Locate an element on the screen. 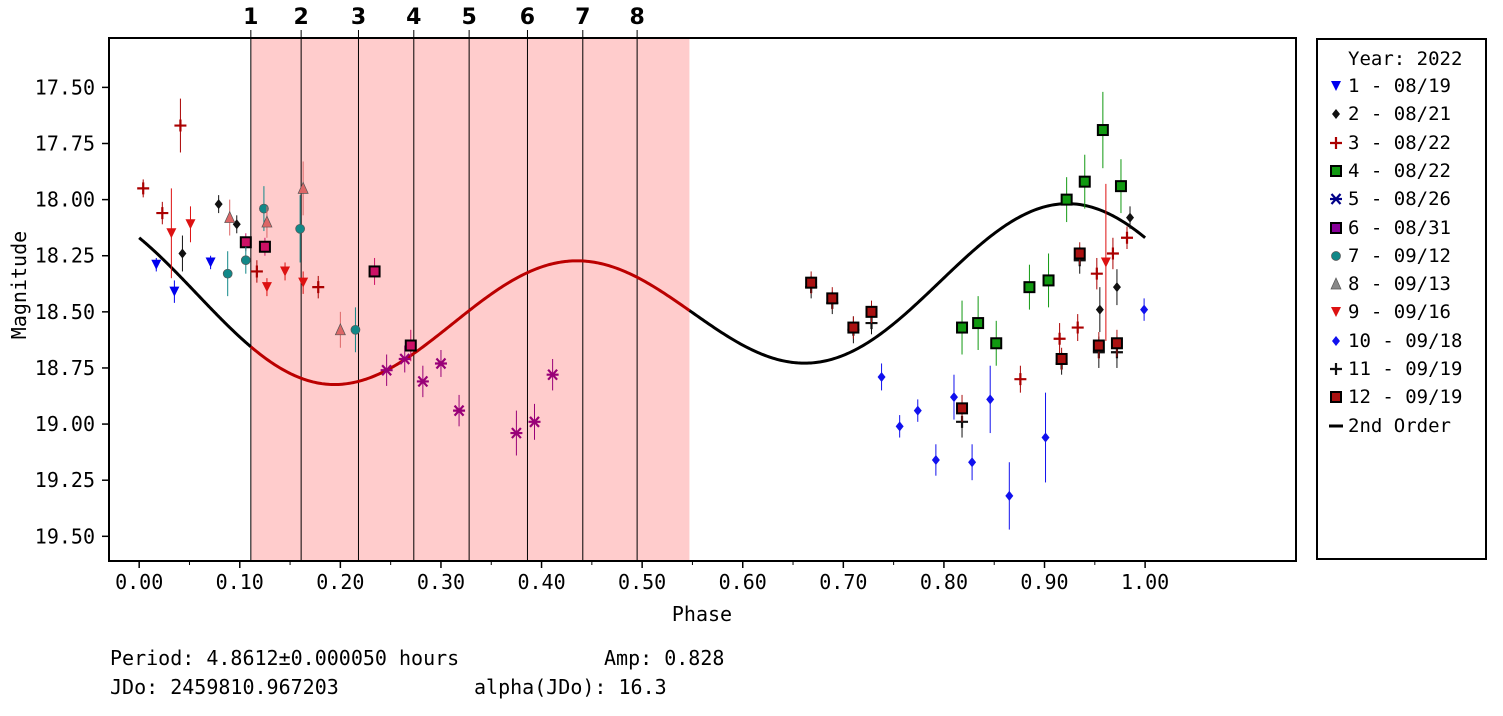 This screenshot has height=716, width=1503. plus-marker-icon is located at coordinates (1336, 142).